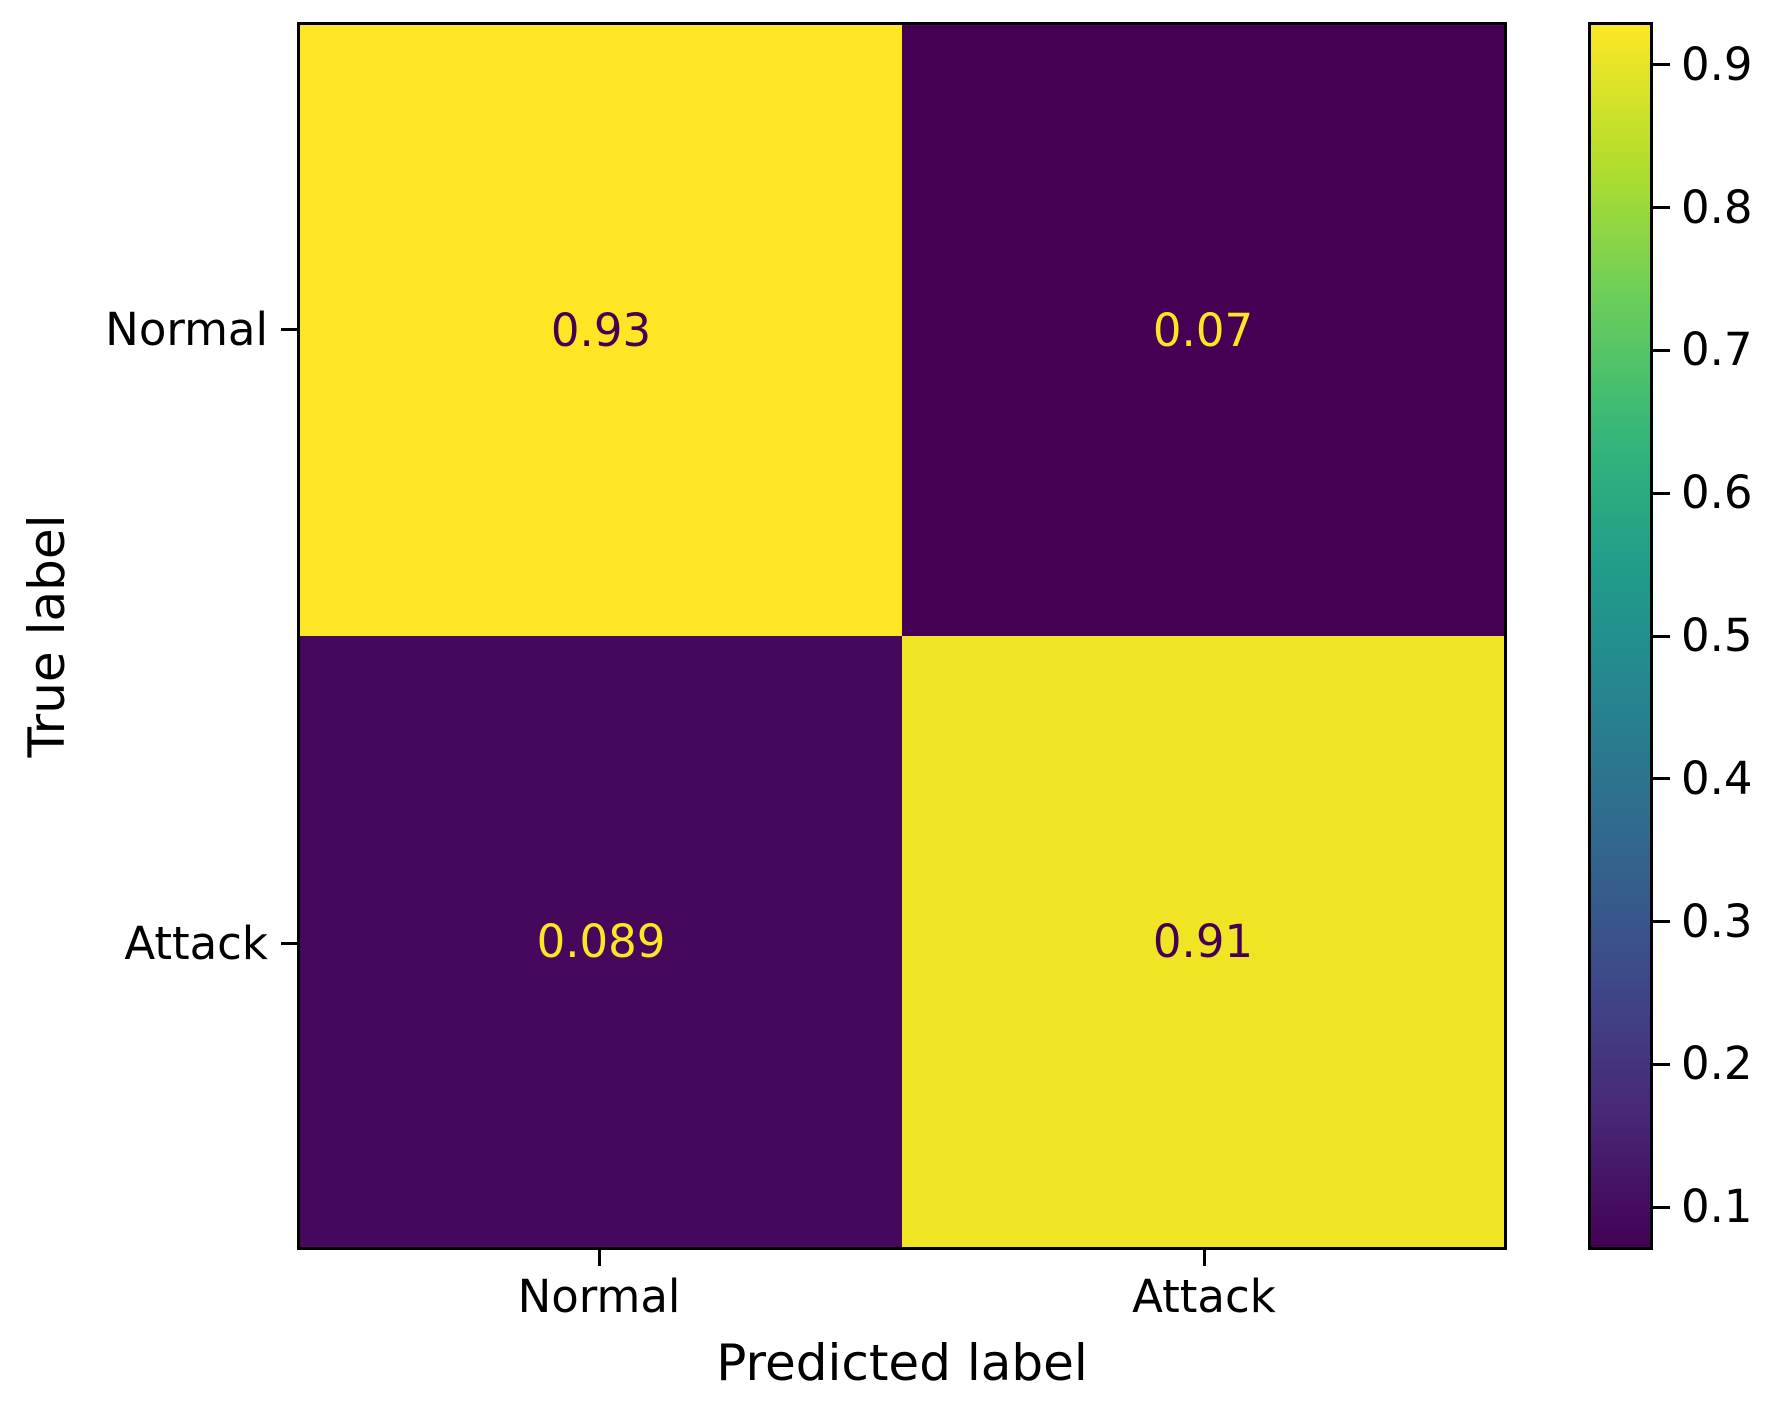  Describe the element at coordinates (599, 1296) in the screenshot. I see `x-tick-label-normal: Normal` at that location.